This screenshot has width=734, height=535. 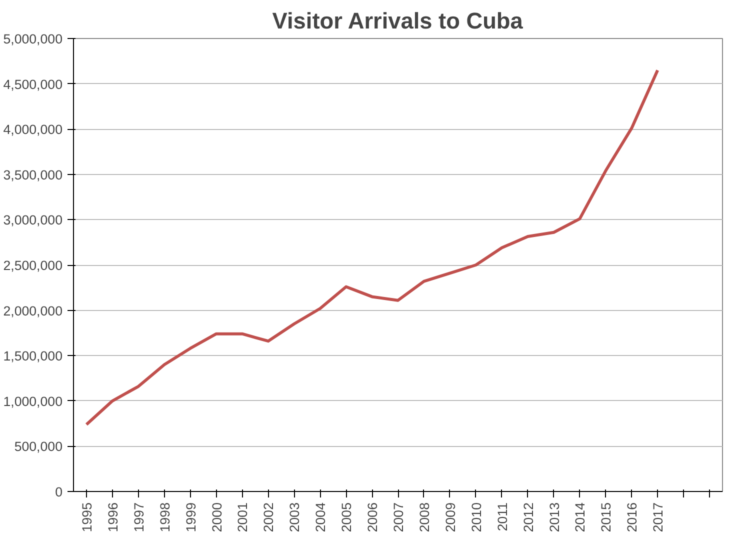 What do you see at coordinates (372, 517) in the screenshot?
I see `x-tick-label: 2006` at bounding box center [372, 517].